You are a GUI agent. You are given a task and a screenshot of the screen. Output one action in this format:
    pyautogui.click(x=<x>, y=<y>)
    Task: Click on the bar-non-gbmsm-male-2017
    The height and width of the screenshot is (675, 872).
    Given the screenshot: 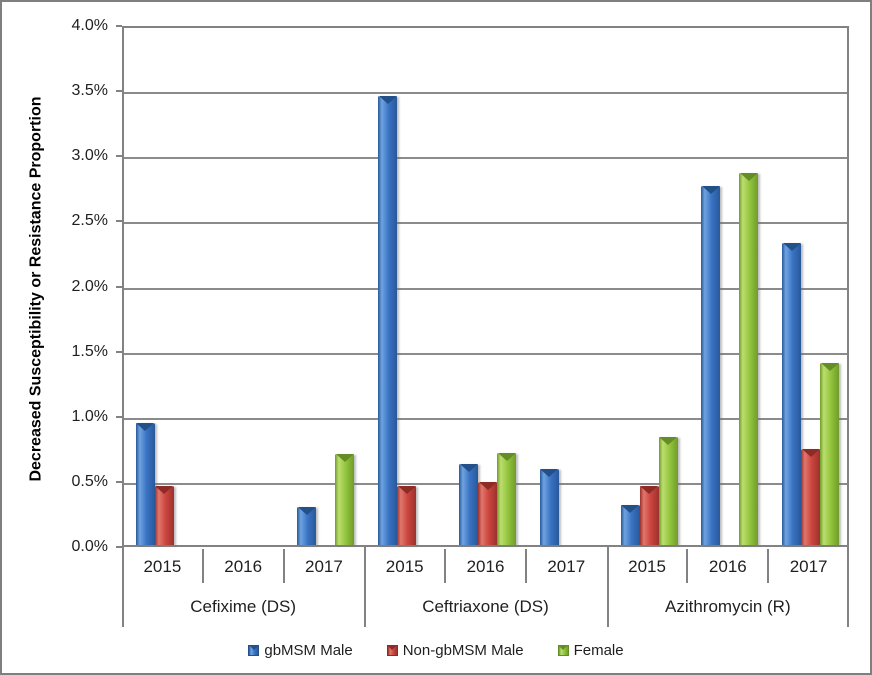 What is the action you would take?
    pyautogui.click(x=811, y=496)
    